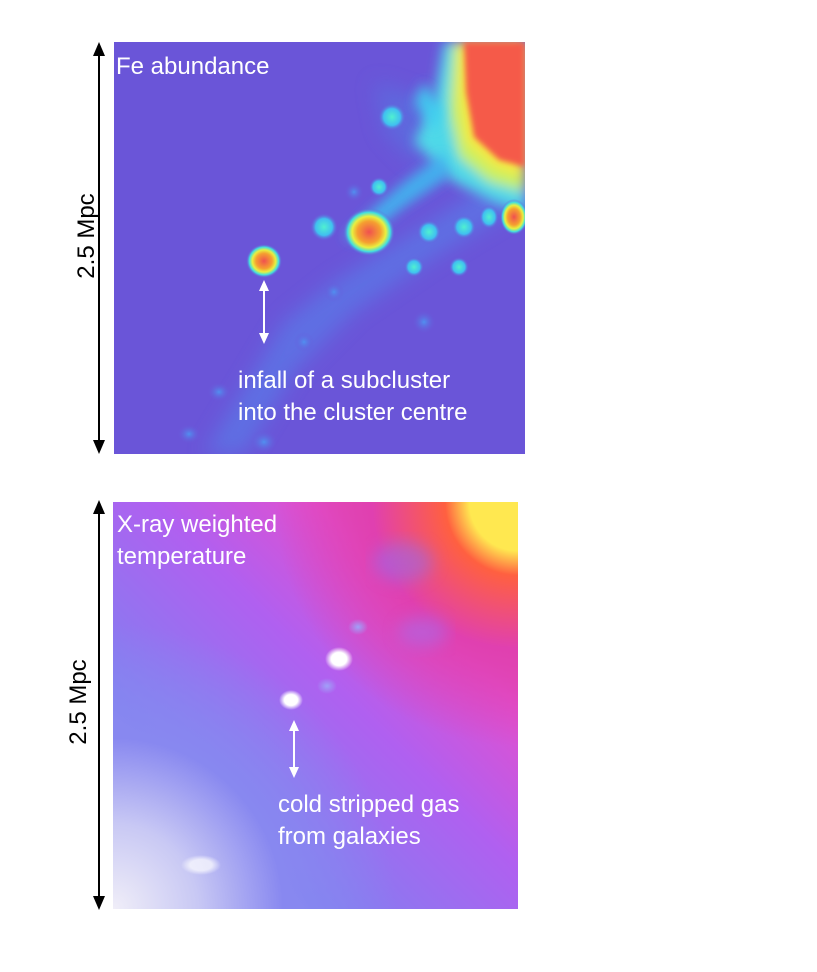  What do you see at coordinates (344, 380) in the screenshot?
I see `fe-annotation-line1: infall of a subcluster` at bounding box center [344, 380].